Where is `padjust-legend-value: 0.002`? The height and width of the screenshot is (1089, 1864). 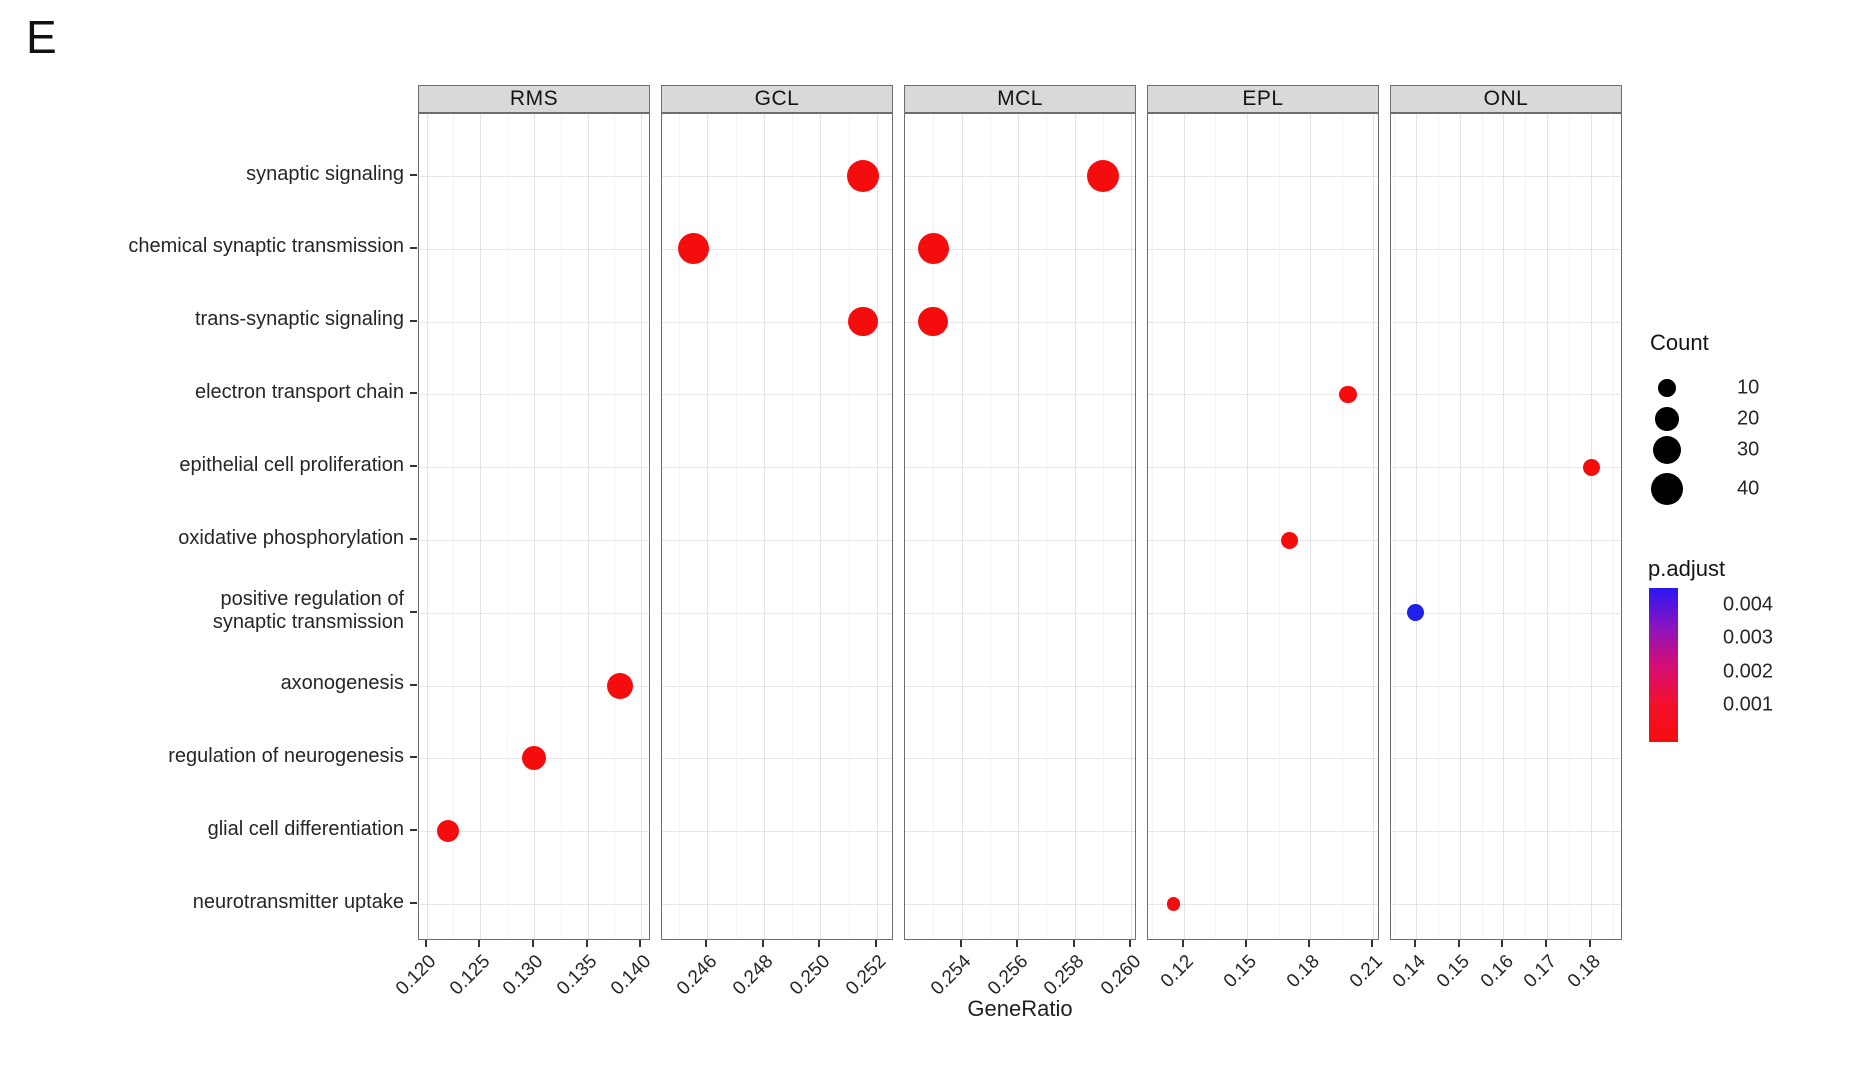 padjust-legend-value: 0.002 is located at coordinates (1748, 671).